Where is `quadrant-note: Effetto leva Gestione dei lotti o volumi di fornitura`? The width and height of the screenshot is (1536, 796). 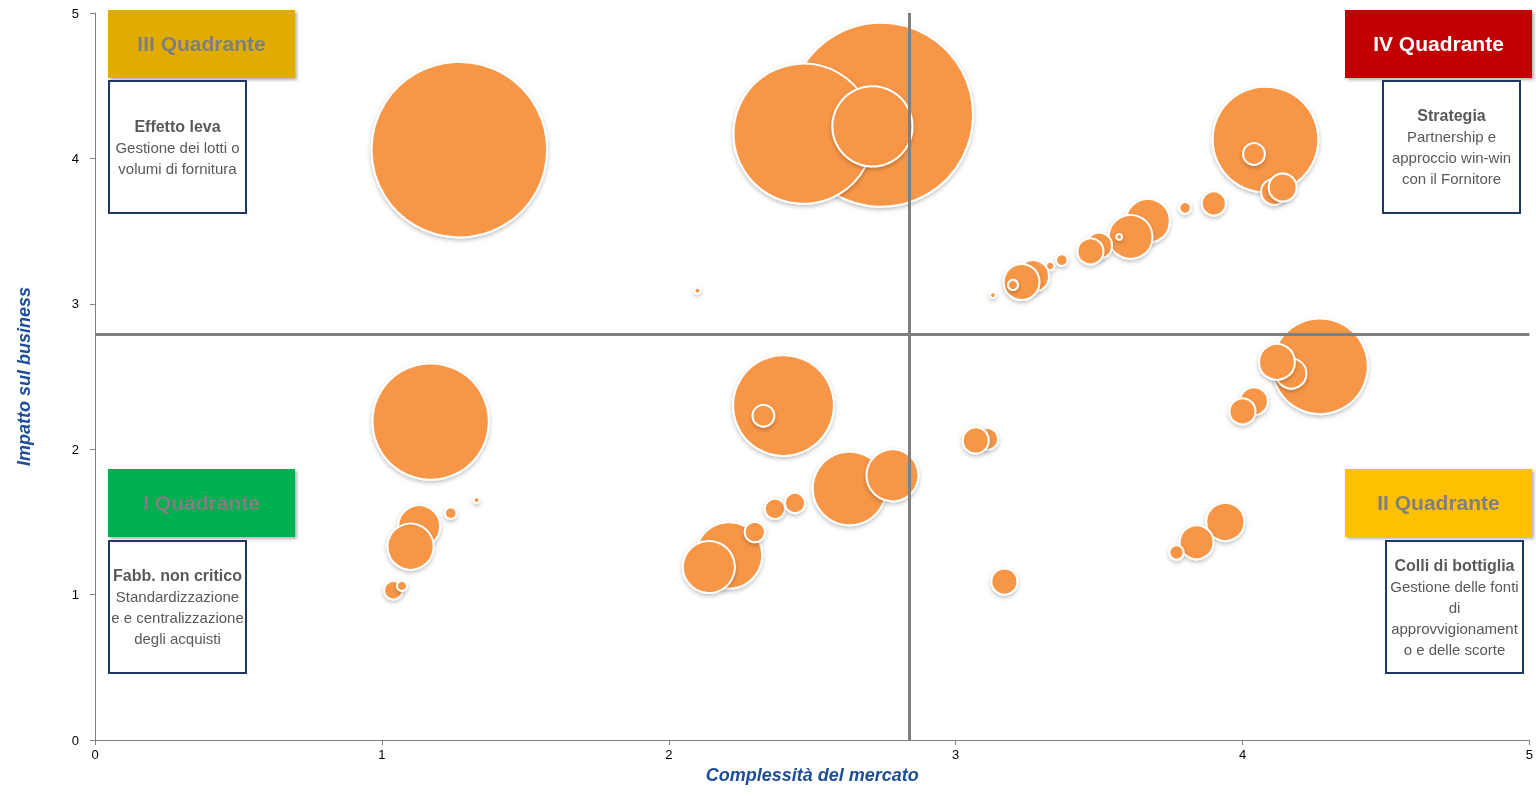
quadrant-note: Effetto leva Gestione dei lotti o volumi di fornitura is located at coordinates (177, 147).